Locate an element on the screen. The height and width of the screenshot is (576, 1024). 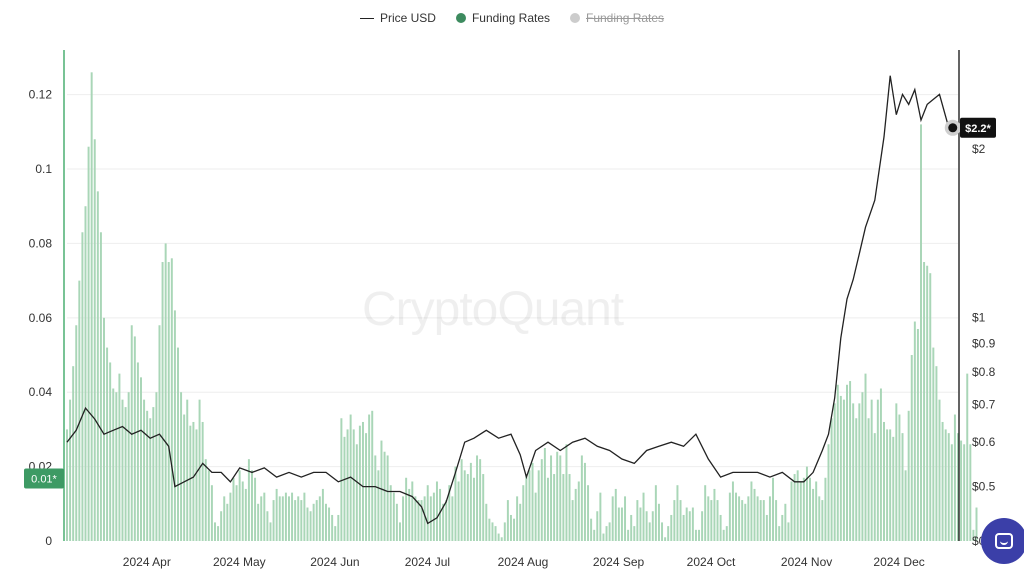
left-tick-label: 0 is located at coordinates (48, 541).